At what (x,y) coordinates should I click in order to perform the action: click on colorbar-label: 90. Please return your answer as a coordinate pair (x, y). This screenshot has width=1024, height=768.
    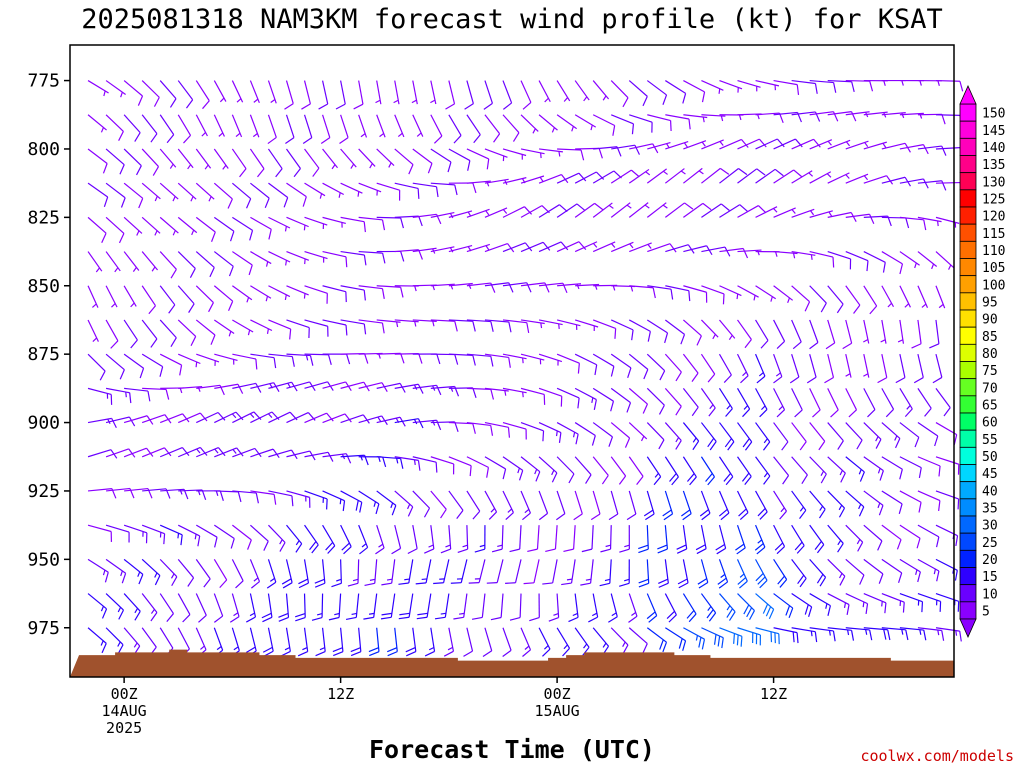
    Looking at the image, I should click on (990, 320).